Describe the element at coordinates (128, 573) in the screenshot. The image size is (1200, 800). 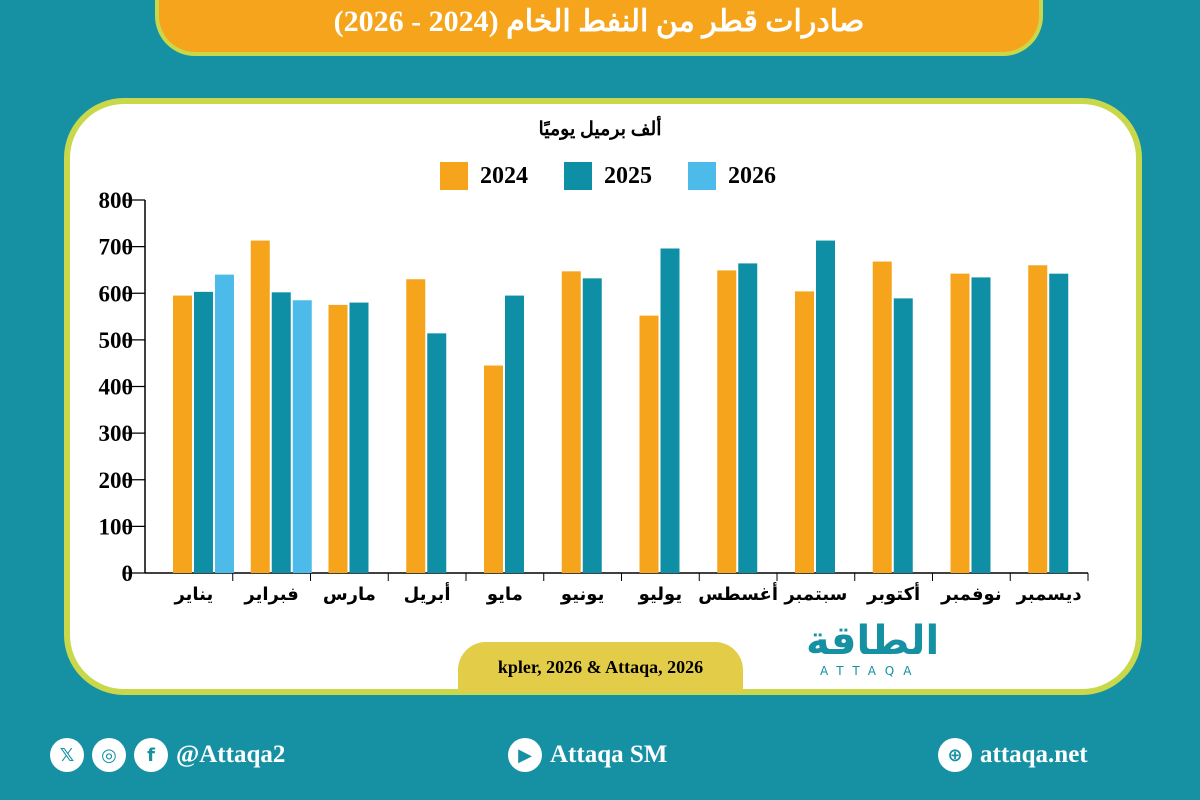
I see `y-tick-label: 0` at that location.